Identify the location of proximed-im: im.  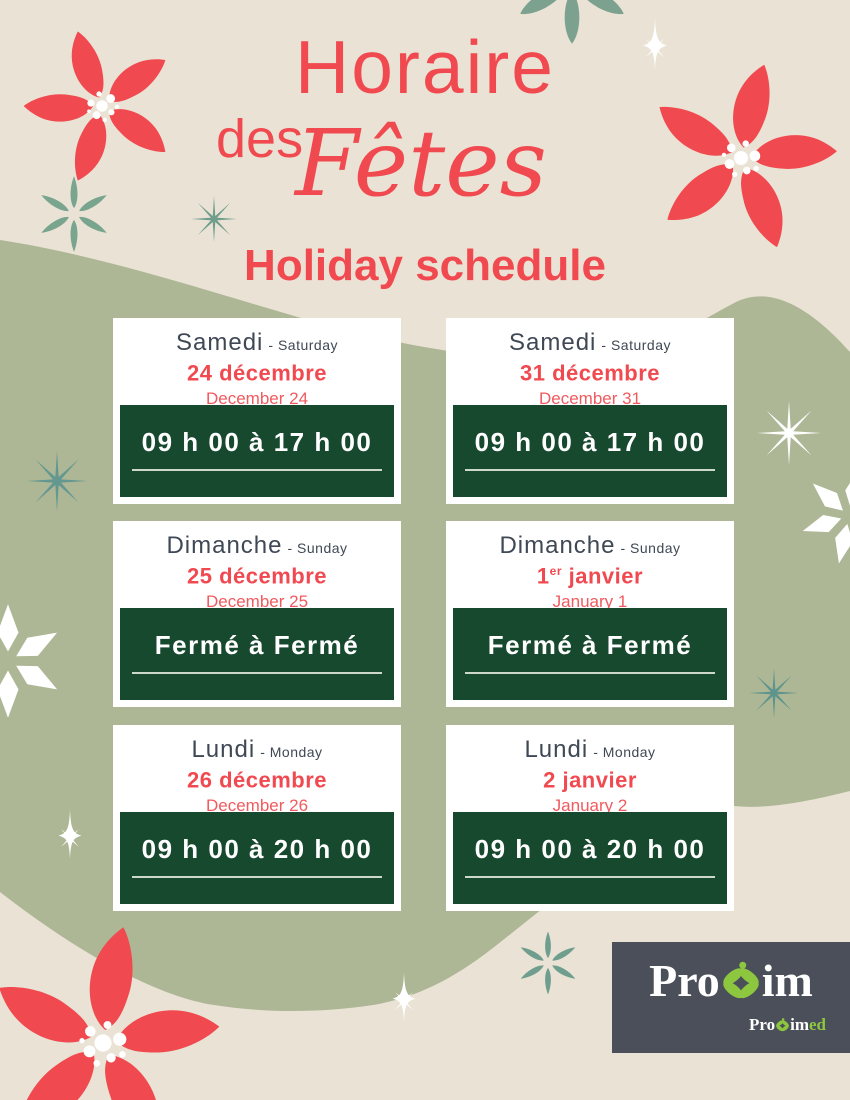
(799, 1024).